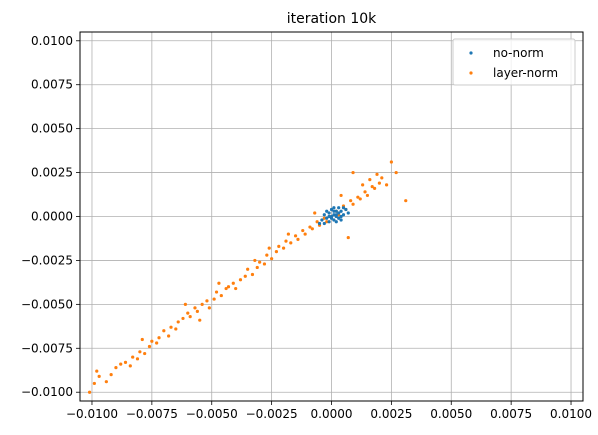  What do you see at coordinates (212, 414) in the screenshot?
I see `x-tick-label: −0.0050` at bounding box center [212, 414].